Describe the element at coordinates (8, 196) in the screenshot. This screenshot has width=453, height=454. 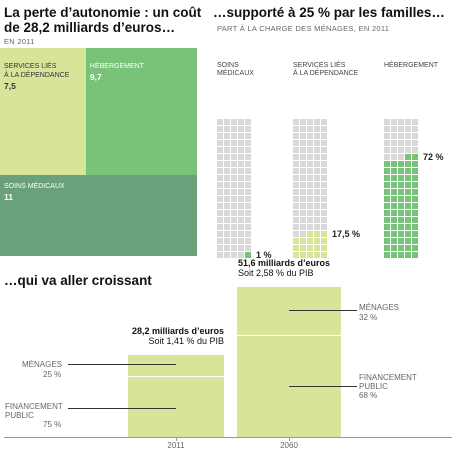
I see `treemap-value: 11` at that location.